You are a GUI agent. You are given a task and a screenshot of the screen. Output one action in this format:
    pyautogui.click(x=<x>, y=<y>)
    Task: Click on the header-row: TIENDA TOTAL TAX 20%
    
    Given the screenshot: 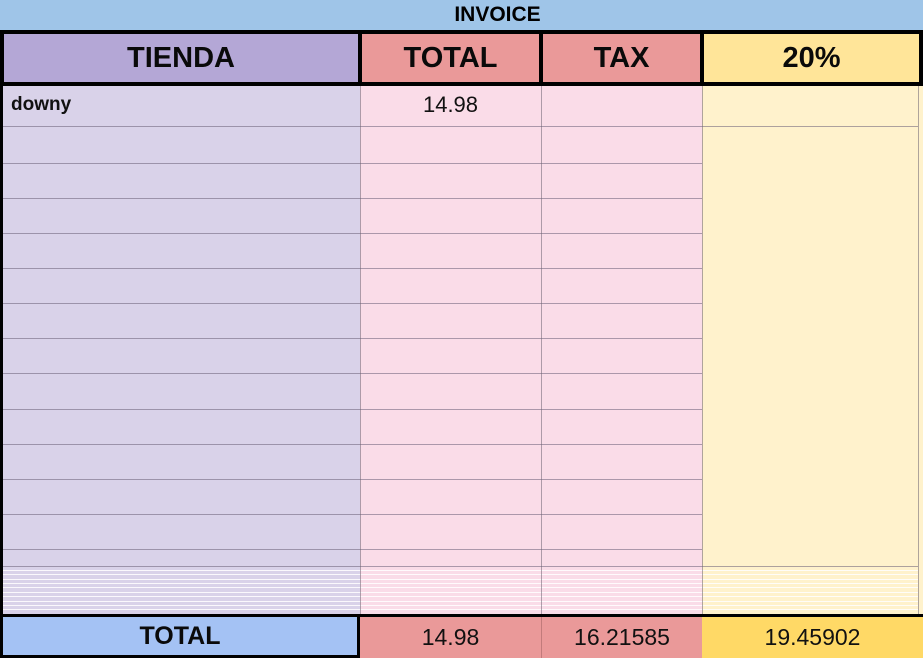 What is the action you would take?
    pyautogui.click(x=461, y=58)
    